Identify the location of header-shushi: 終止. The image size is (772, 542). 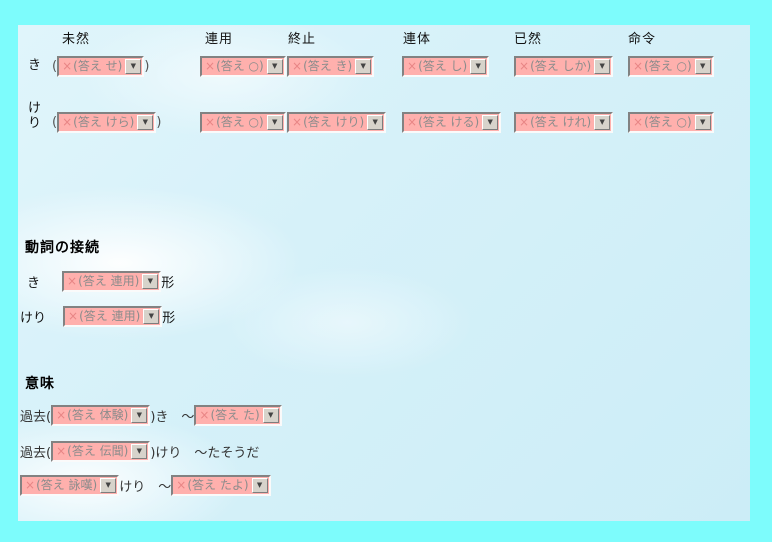
(302, 39).